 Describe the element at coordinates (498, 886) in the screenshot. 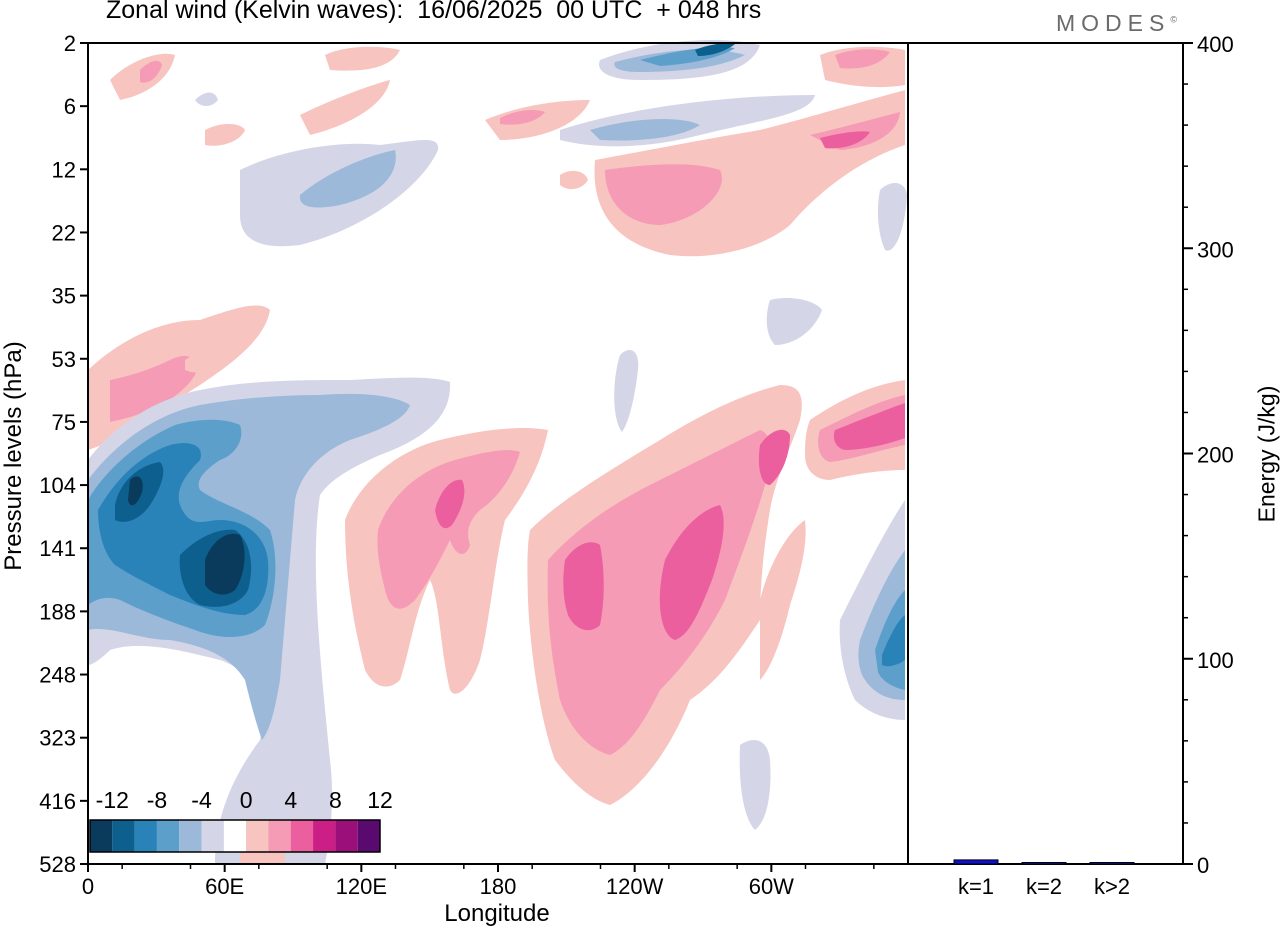

I see `x-tick-label-180: 180` at that location.